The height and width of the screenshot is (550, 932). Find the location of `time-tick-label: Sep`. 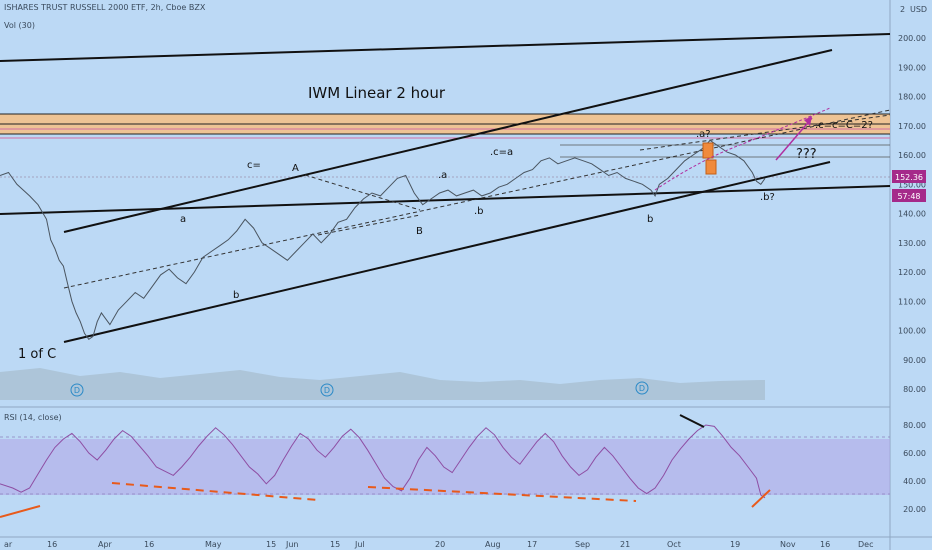

time-tick-label: Sep is located at coordinates (582, 544).